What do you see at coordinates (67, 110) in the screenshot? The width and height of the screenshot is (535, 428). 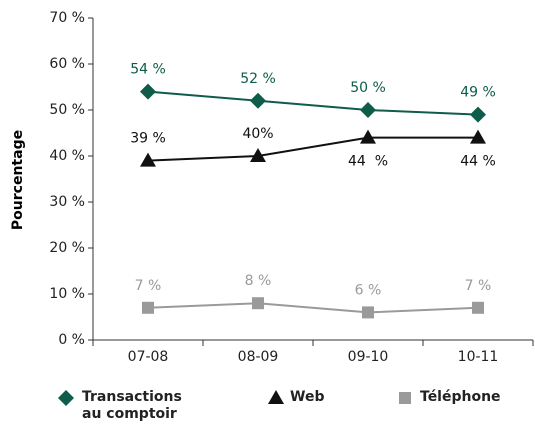 I see `y-tick-label: 50 %` at bounding box center [67, 110].